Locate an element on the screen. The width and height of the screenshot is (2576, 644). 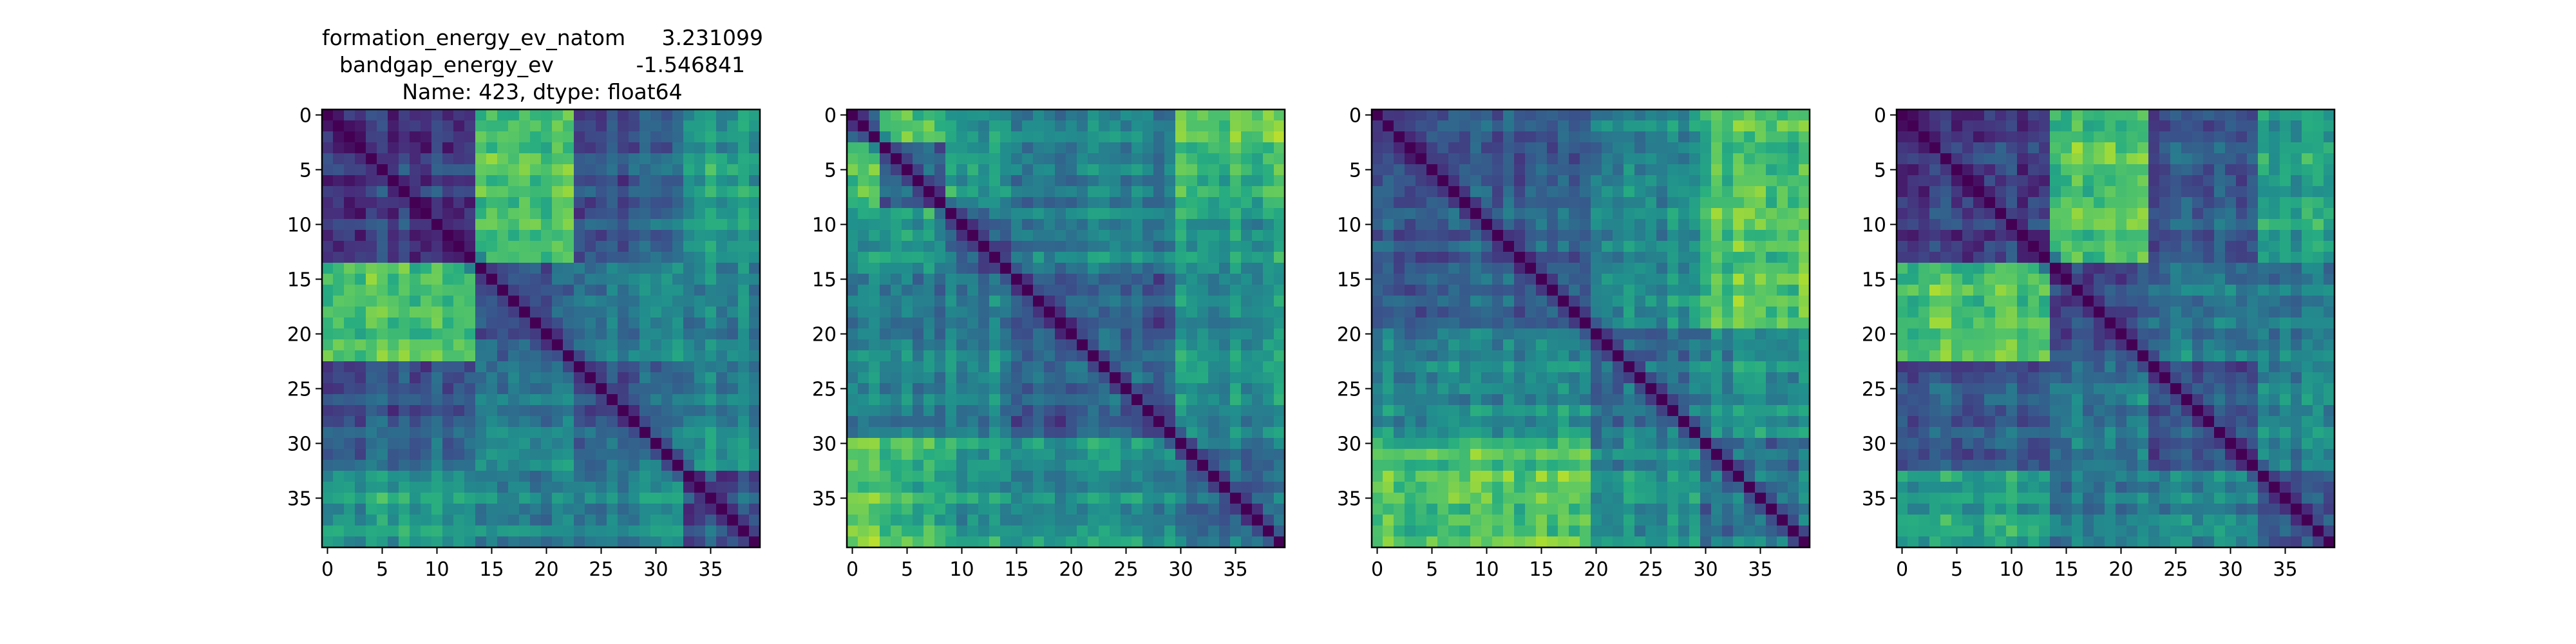
heatmap-cells is located at coordinates (1591, 328).